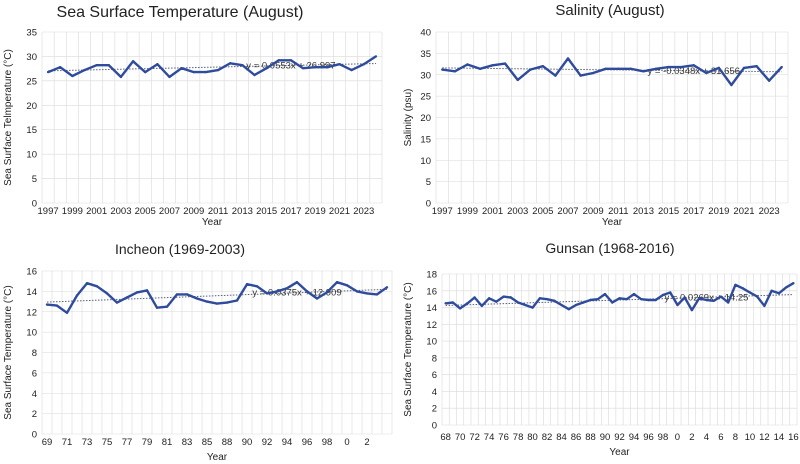  What do you see at coordinates (180, 12) in the screenshot?
I see `sst-august-title: Sea Surface Temperature (August)` at bounding box center [180, 12].